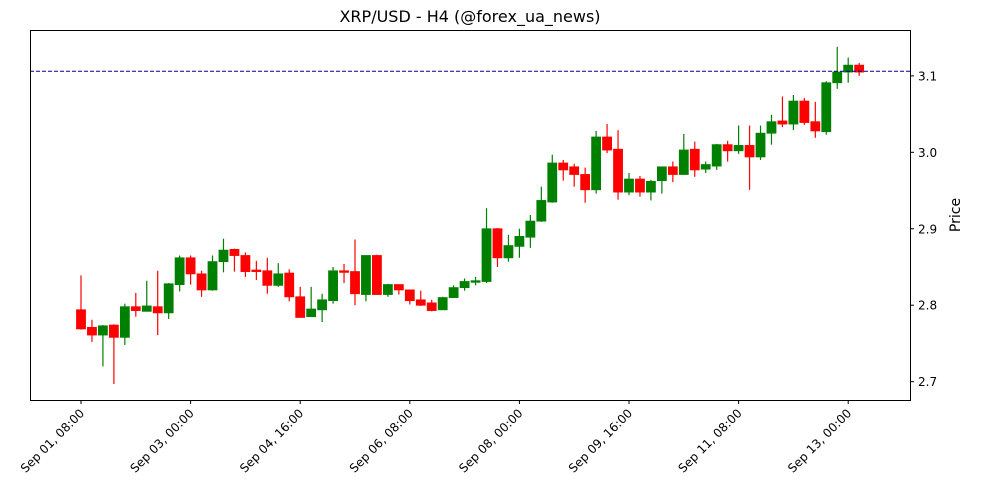 The width and height of the screenshot is (1000, 504). Describe the element at coordinates (469, 17) in the screenshot. I see `chart-title: XRP/USD - H4 (@forex_ua_news)` at that location.